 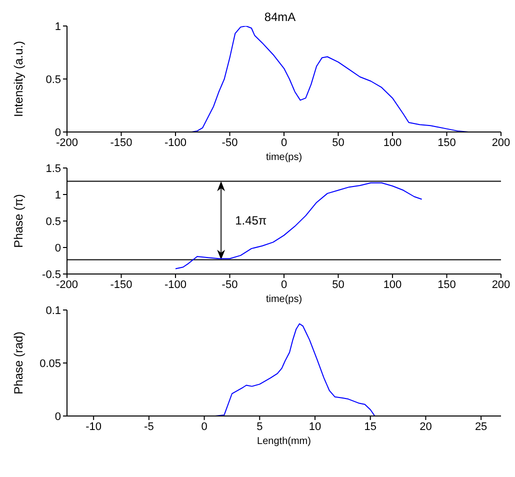 I want to click on y-tick-label: 0.05, so click(x=50, y=364).